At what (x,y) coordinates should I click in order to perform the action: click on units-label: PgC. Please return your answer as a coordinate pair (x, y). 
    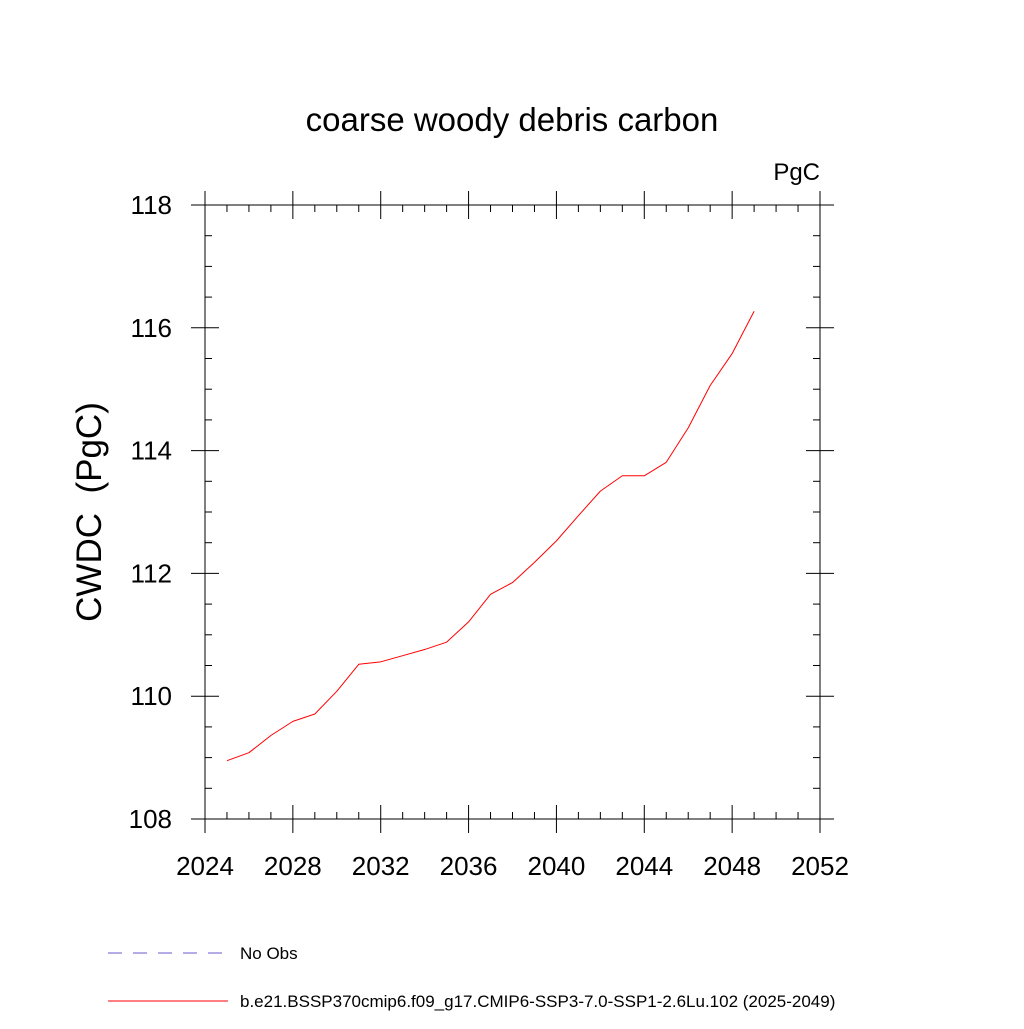
    Looking at the image, I should click on (796, 172).